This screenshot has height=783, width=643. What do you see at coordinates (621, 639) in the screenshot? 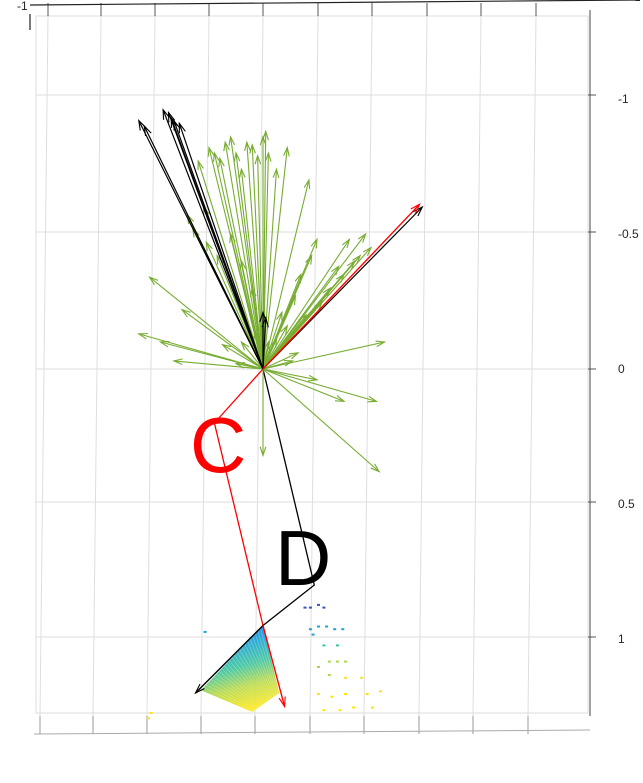
I see `y-tick-label: 1` at bounding box center [621, 639].